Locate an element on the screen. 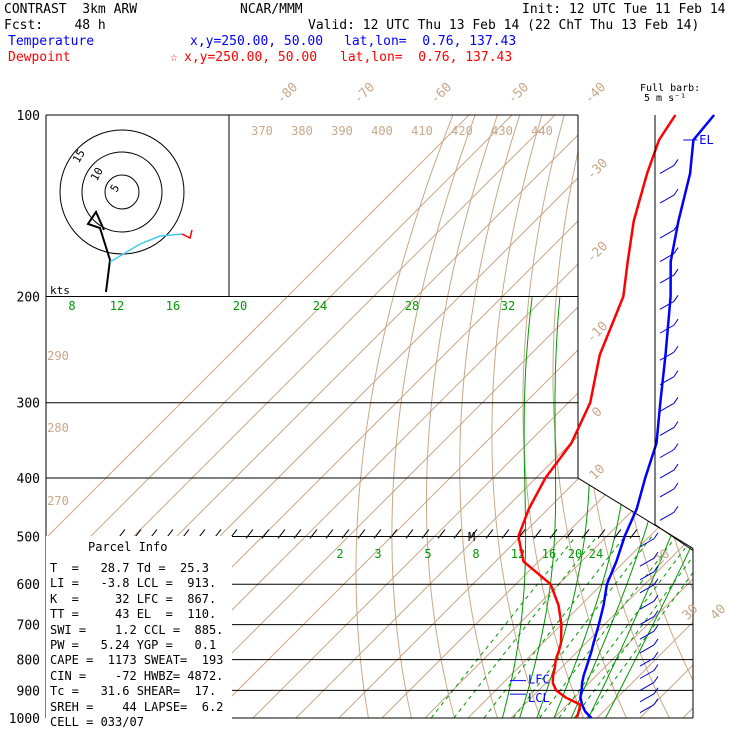 Image resolution: width=740 pixels, height=740 pixels. moist-adiabat-line is located at coordinates (565, 507).